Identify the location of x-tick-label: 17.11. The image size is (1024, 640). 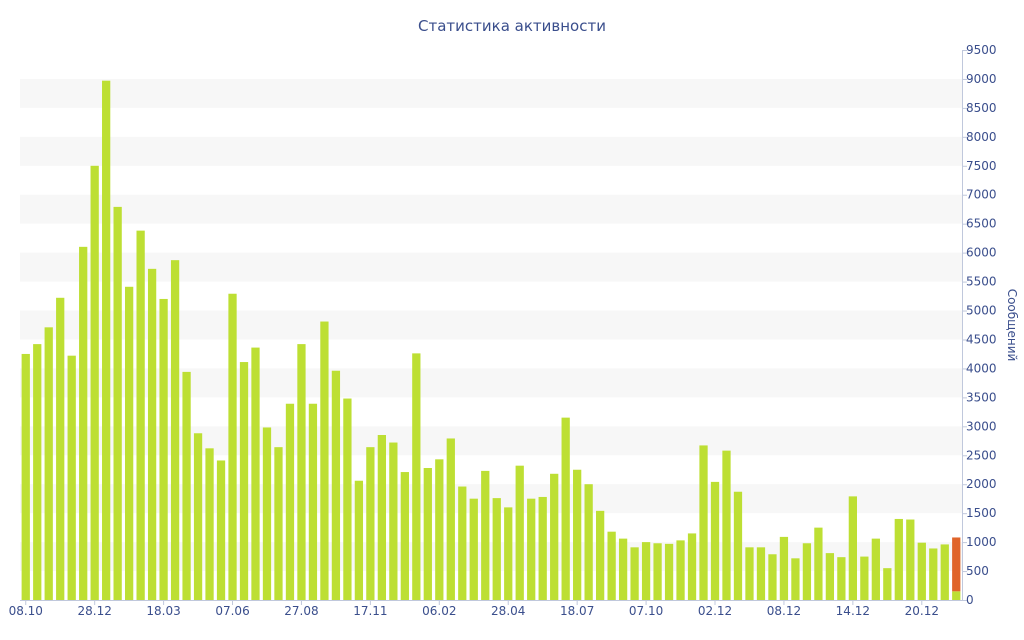
(370, 611).